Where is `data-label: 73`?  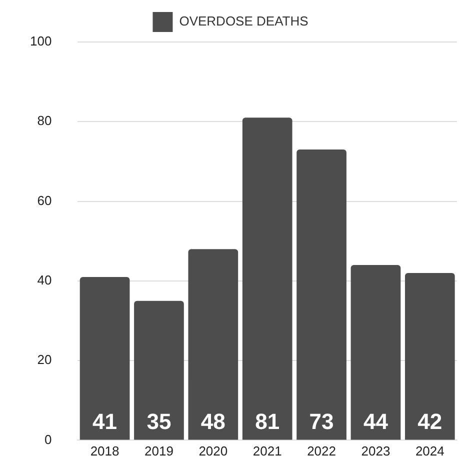 data-label: 73 is located at coordinates (321, 421).